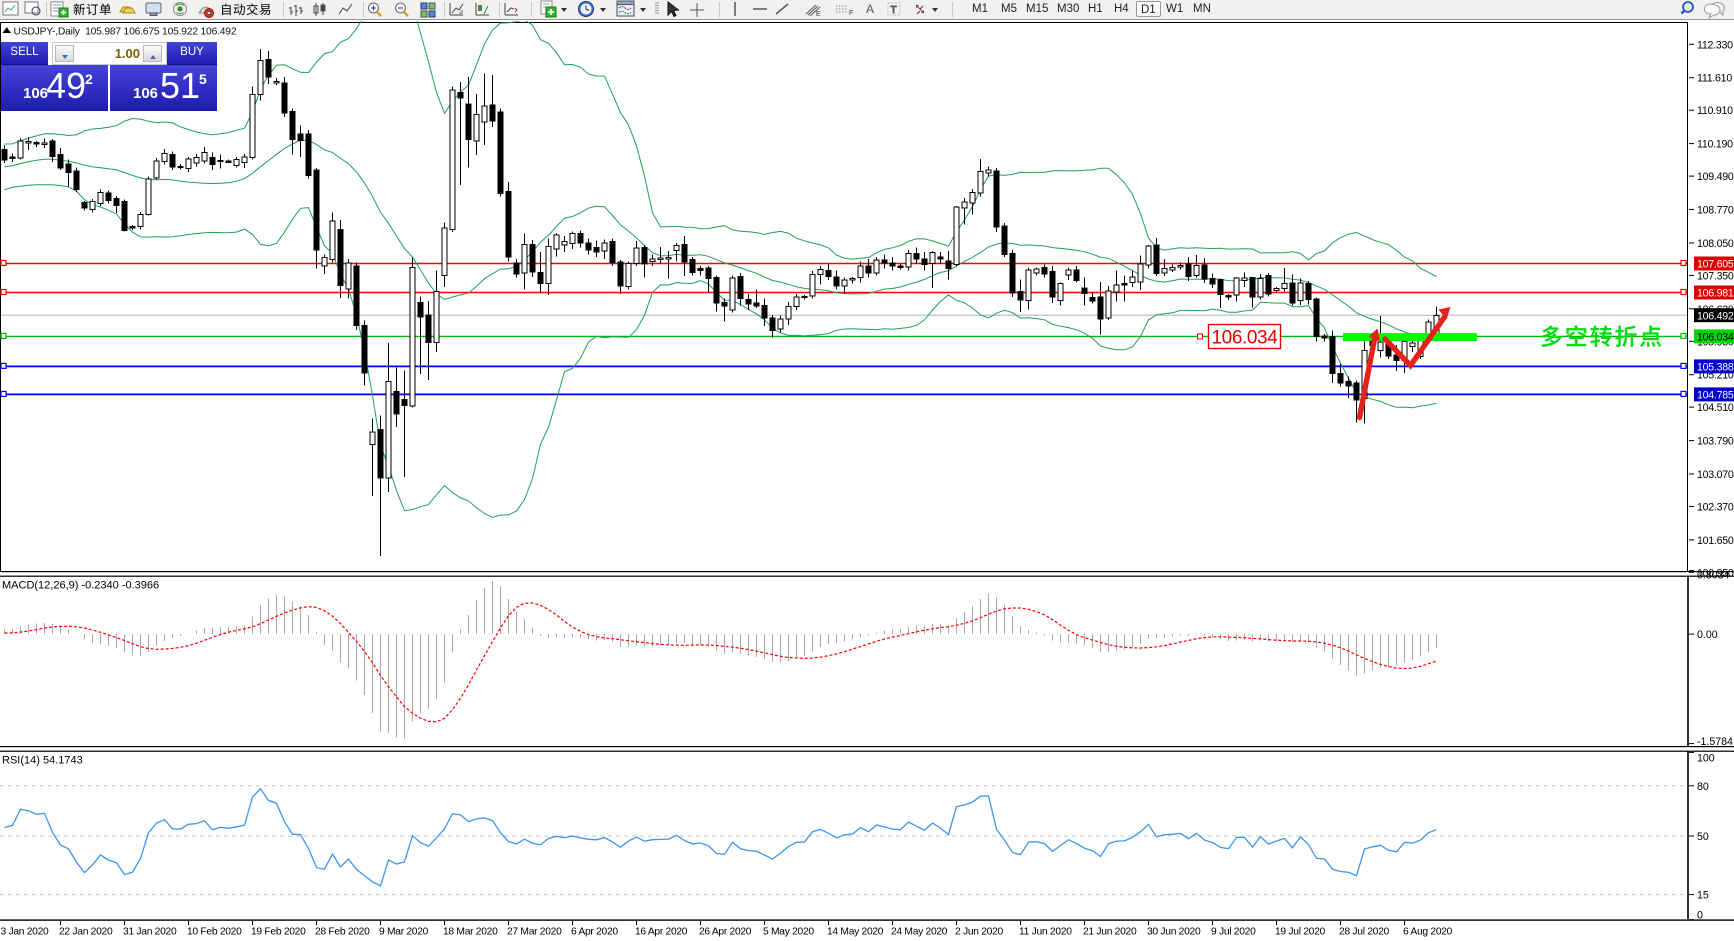 The width and height of the screenshot is (1734, 941). I want to click on svg-text: 110.910, so click(1715, 111).